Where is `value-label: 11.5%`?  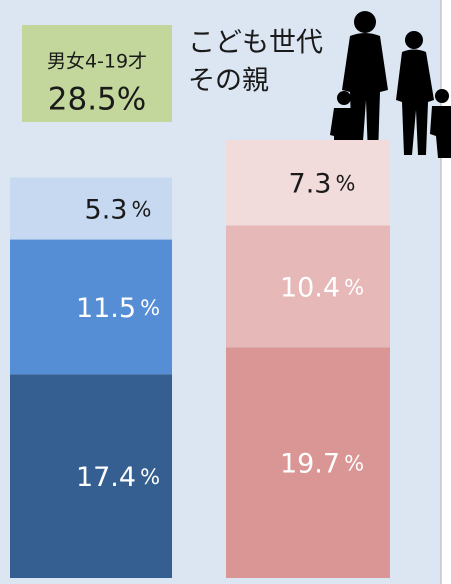
value-label: 11.5% is located at coordinates (118, 307).